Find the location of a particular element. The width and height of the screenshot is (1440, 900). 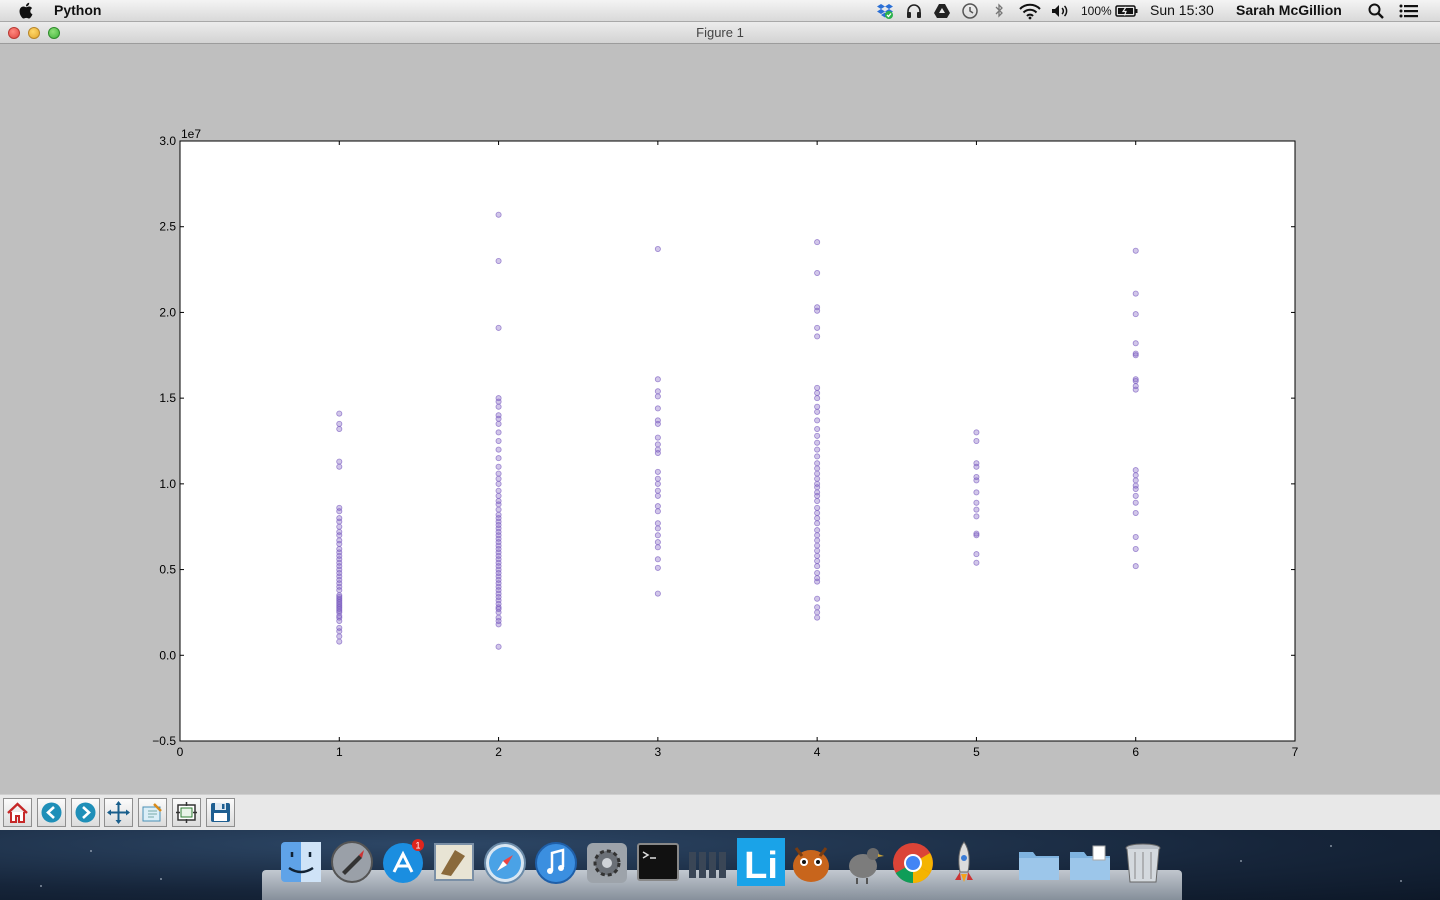

zoom-to-rect-button is located at coordinates (152, 812).